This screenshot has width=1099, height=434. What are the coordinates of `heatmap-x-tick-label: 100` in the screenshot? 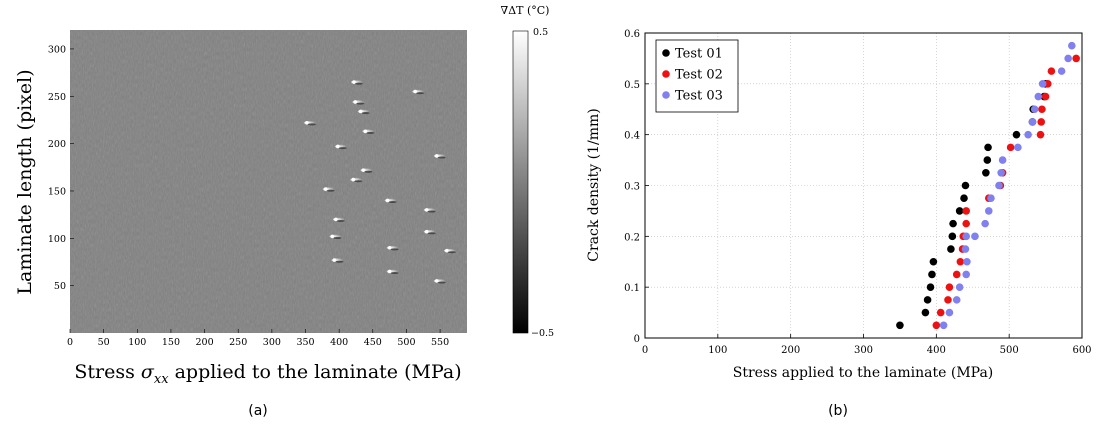 It's located at (137, 342).